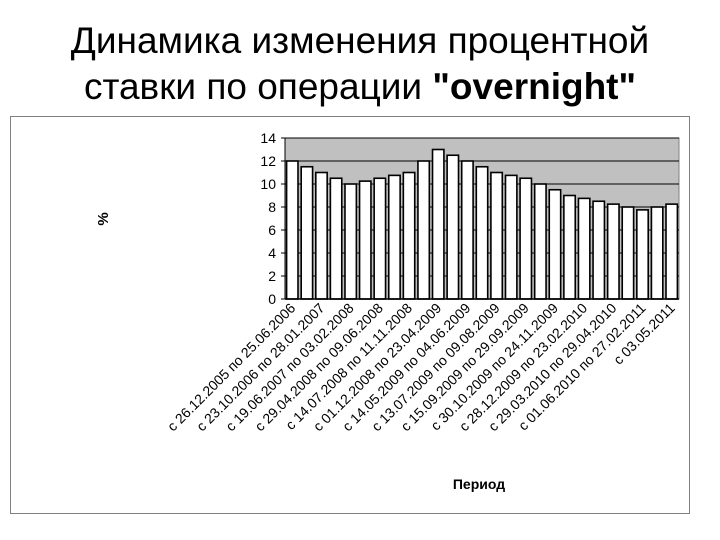 The width and height of the screenshot is (720, 540). What do you see at coordinates (258, 86) in the screenshot?
I see `title-line-2-text: ставки по операции` at bounding box center [258, 86].